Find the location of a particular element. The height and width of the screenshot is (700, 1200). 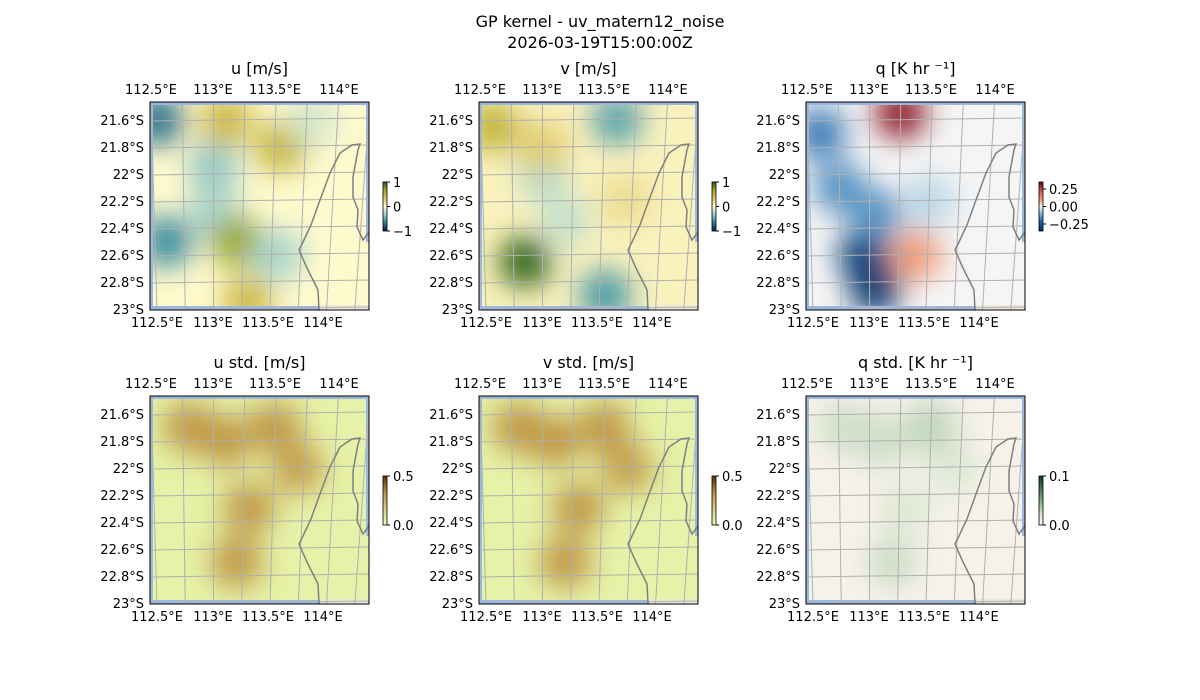

lon-tick-top: 112.5°E is located at coordinates (807, 90).